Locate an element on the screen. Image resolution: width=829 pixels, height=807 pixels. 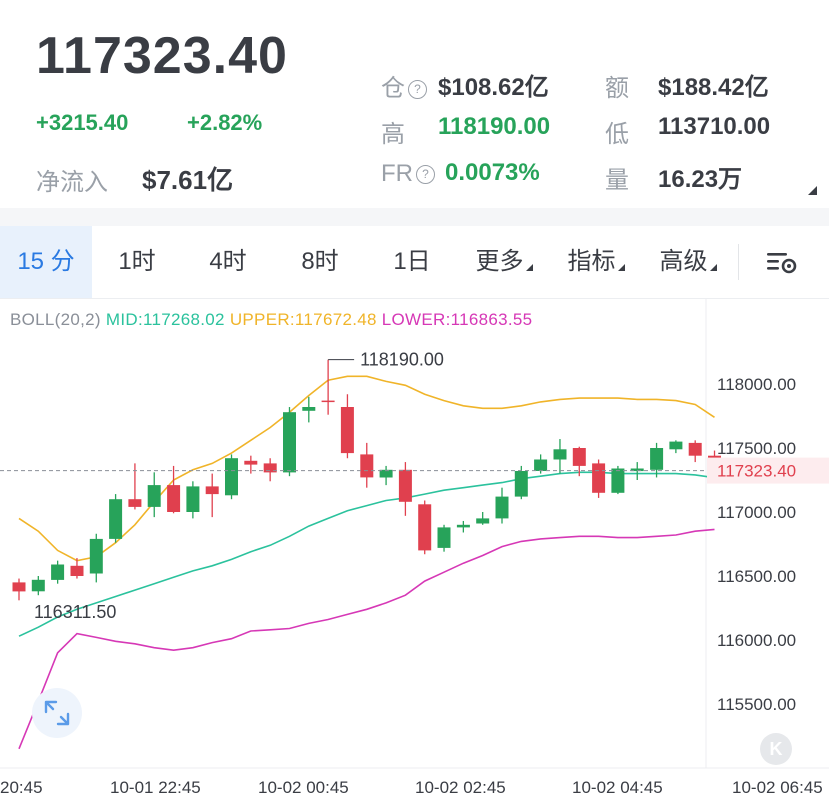
x-tick-label: 10-02 02:45 is located at coordinates (460, 787).